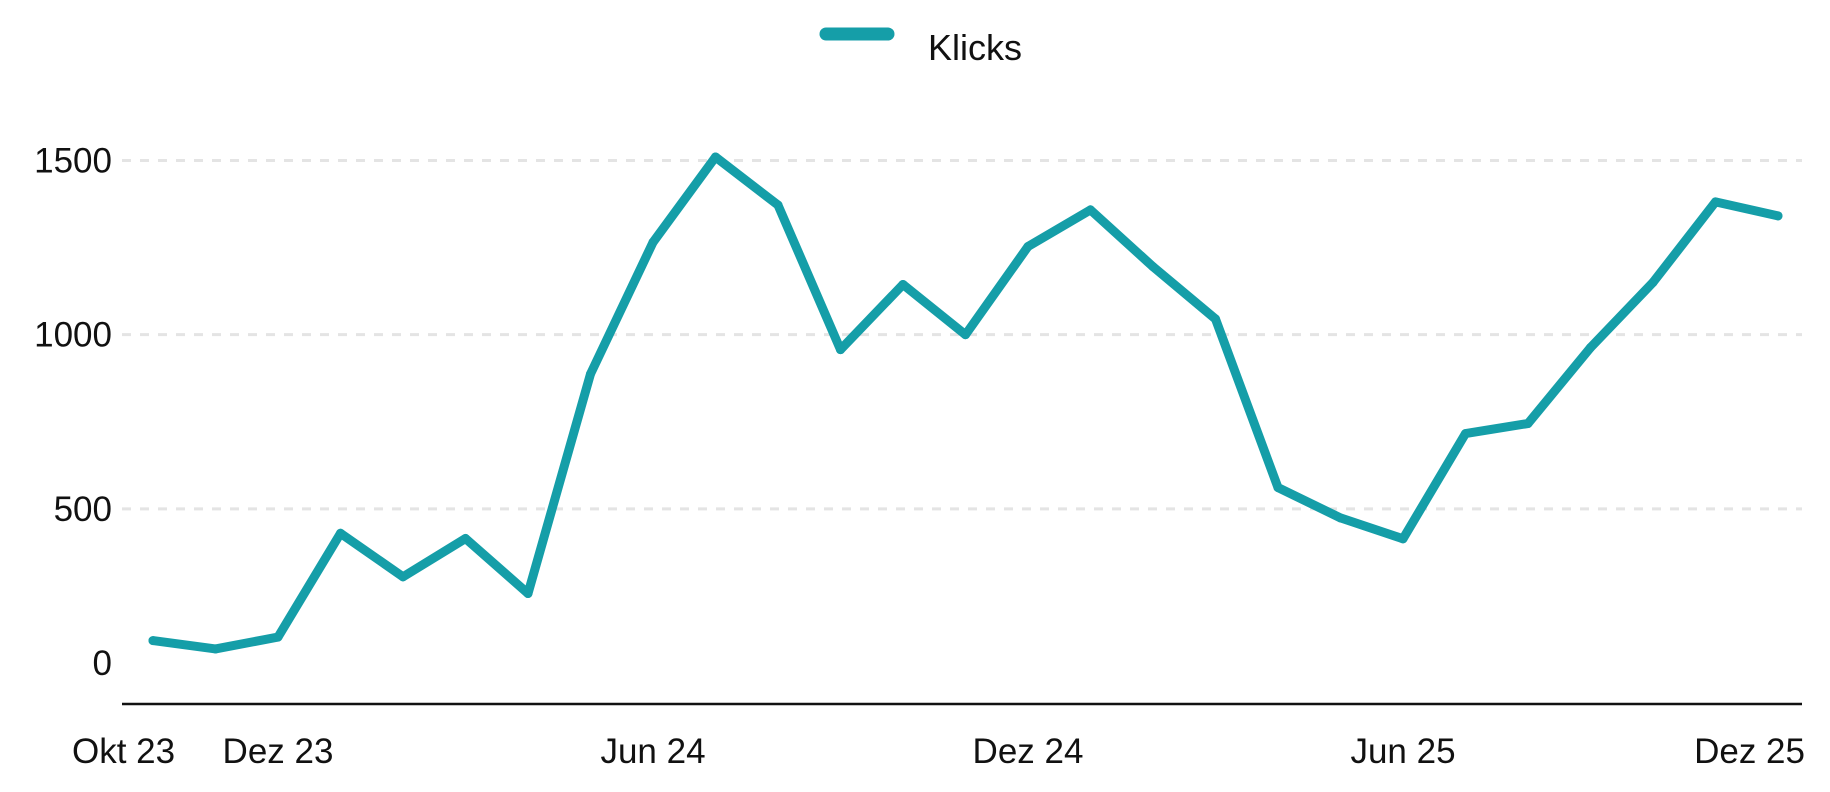 This screenshot has height=792, width=1830. I want to click on y-tick-label: 1000, so click(73, 335).